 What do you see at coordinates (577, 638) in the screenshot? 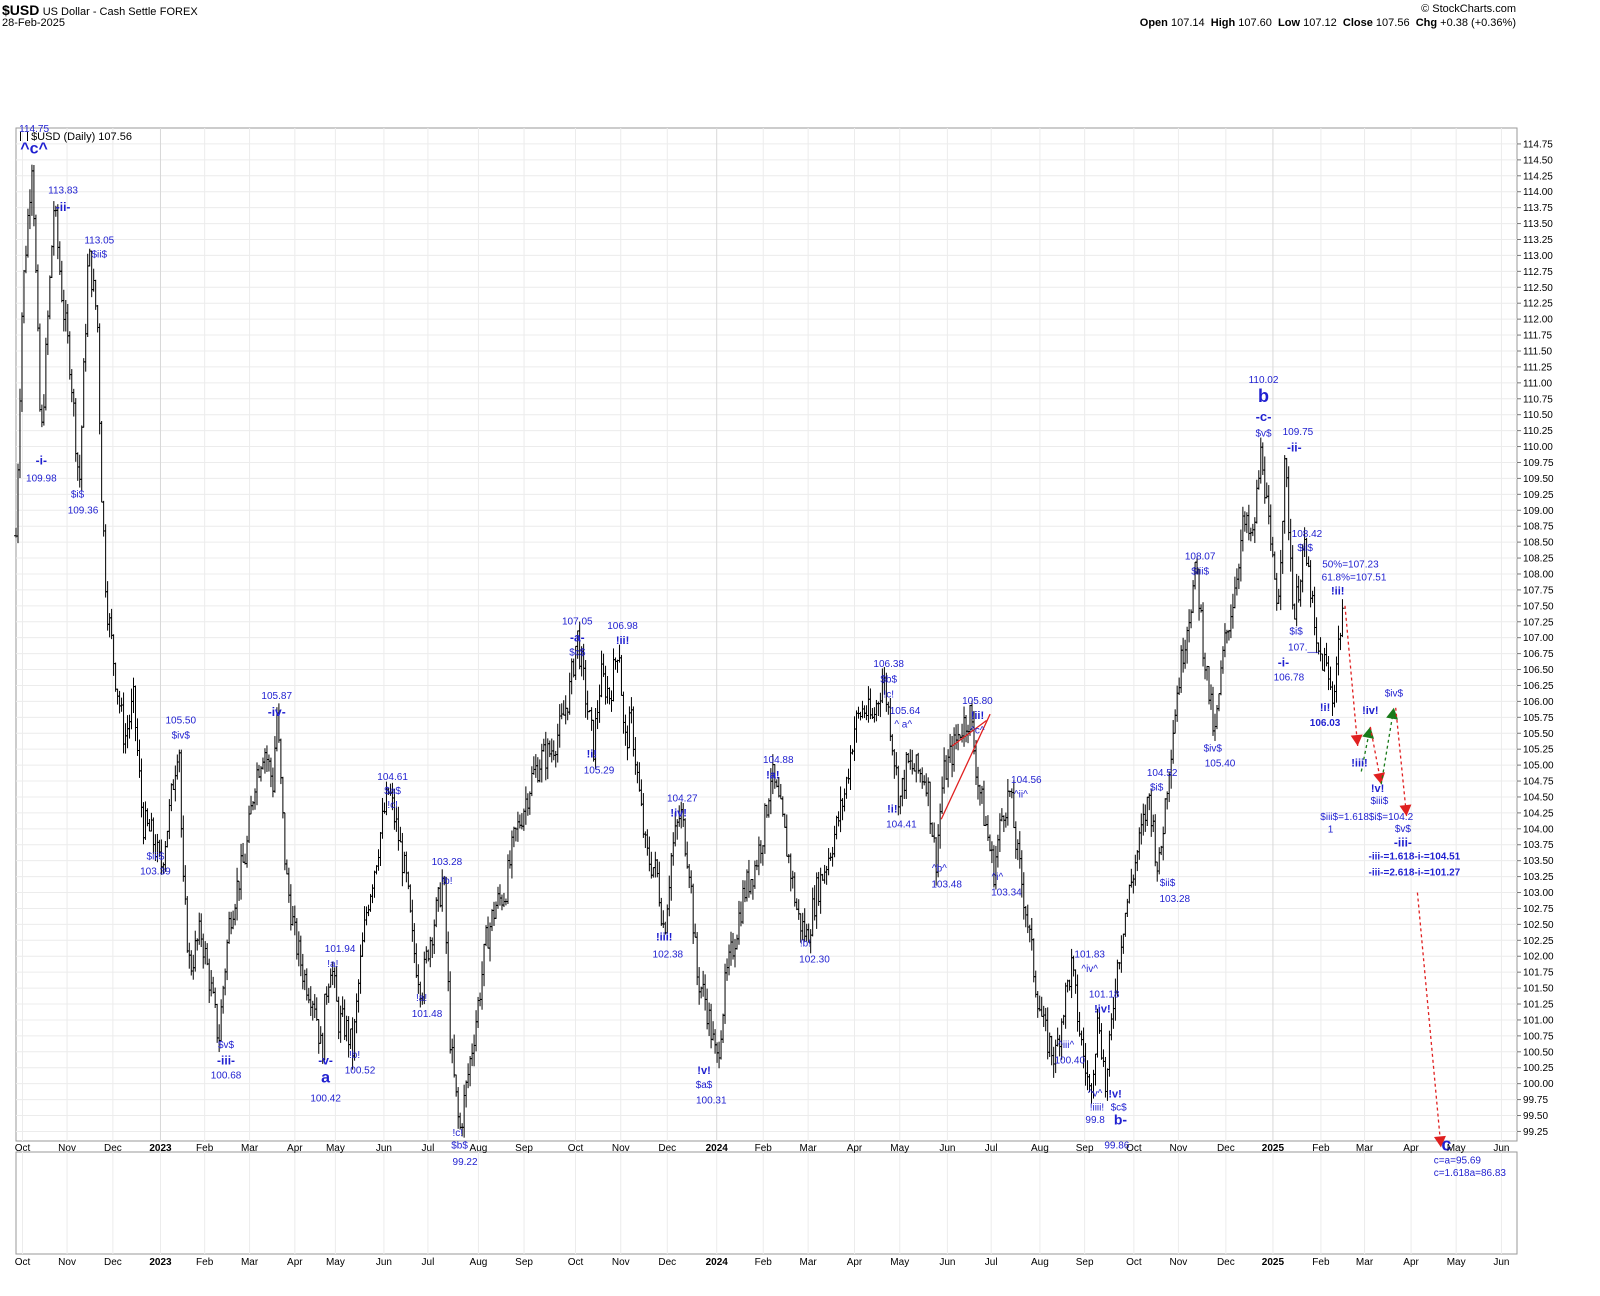
I see `wave-label: -a-` at bounding box center [577, 638].